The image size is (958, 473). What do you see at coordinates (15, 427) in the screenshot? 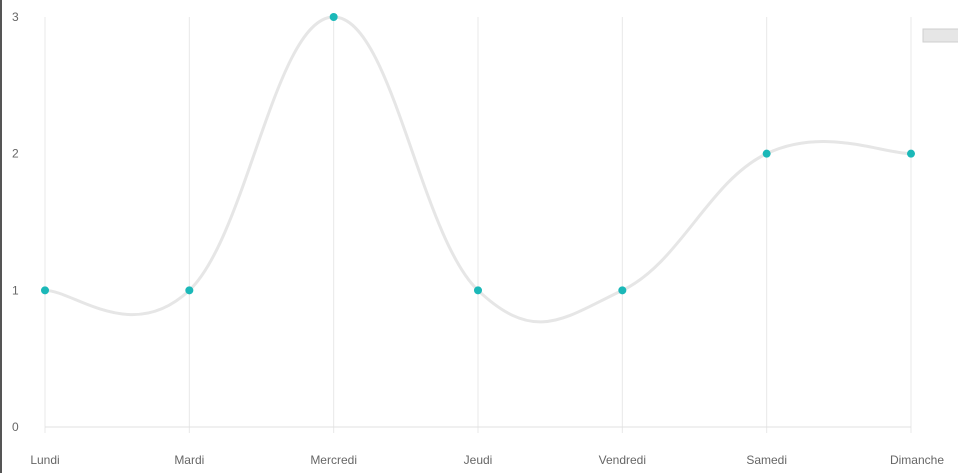
I see `y-tick-label: 0` at bounding box center [15, 427].